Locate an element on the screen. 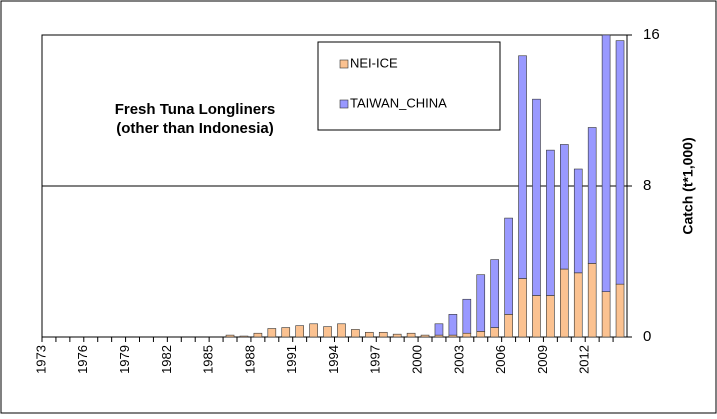 The width and height of the screenshot is (717, 419). x-tick-label: 2009 is located at coordinates (542, 359).